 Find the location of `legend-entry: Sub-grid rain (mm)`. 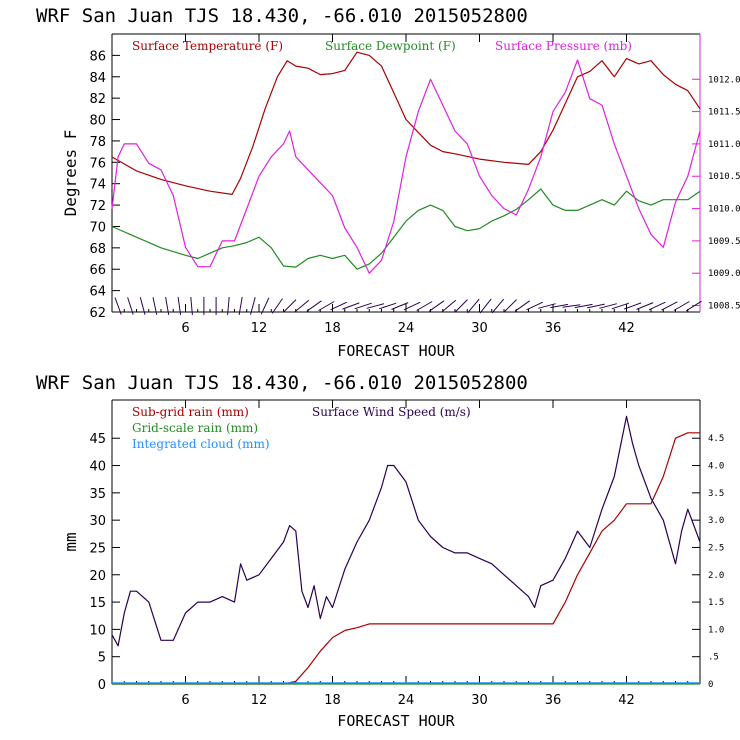

legend-entry: Sub-grid rain (mm) is located at coordinates (190, 412).